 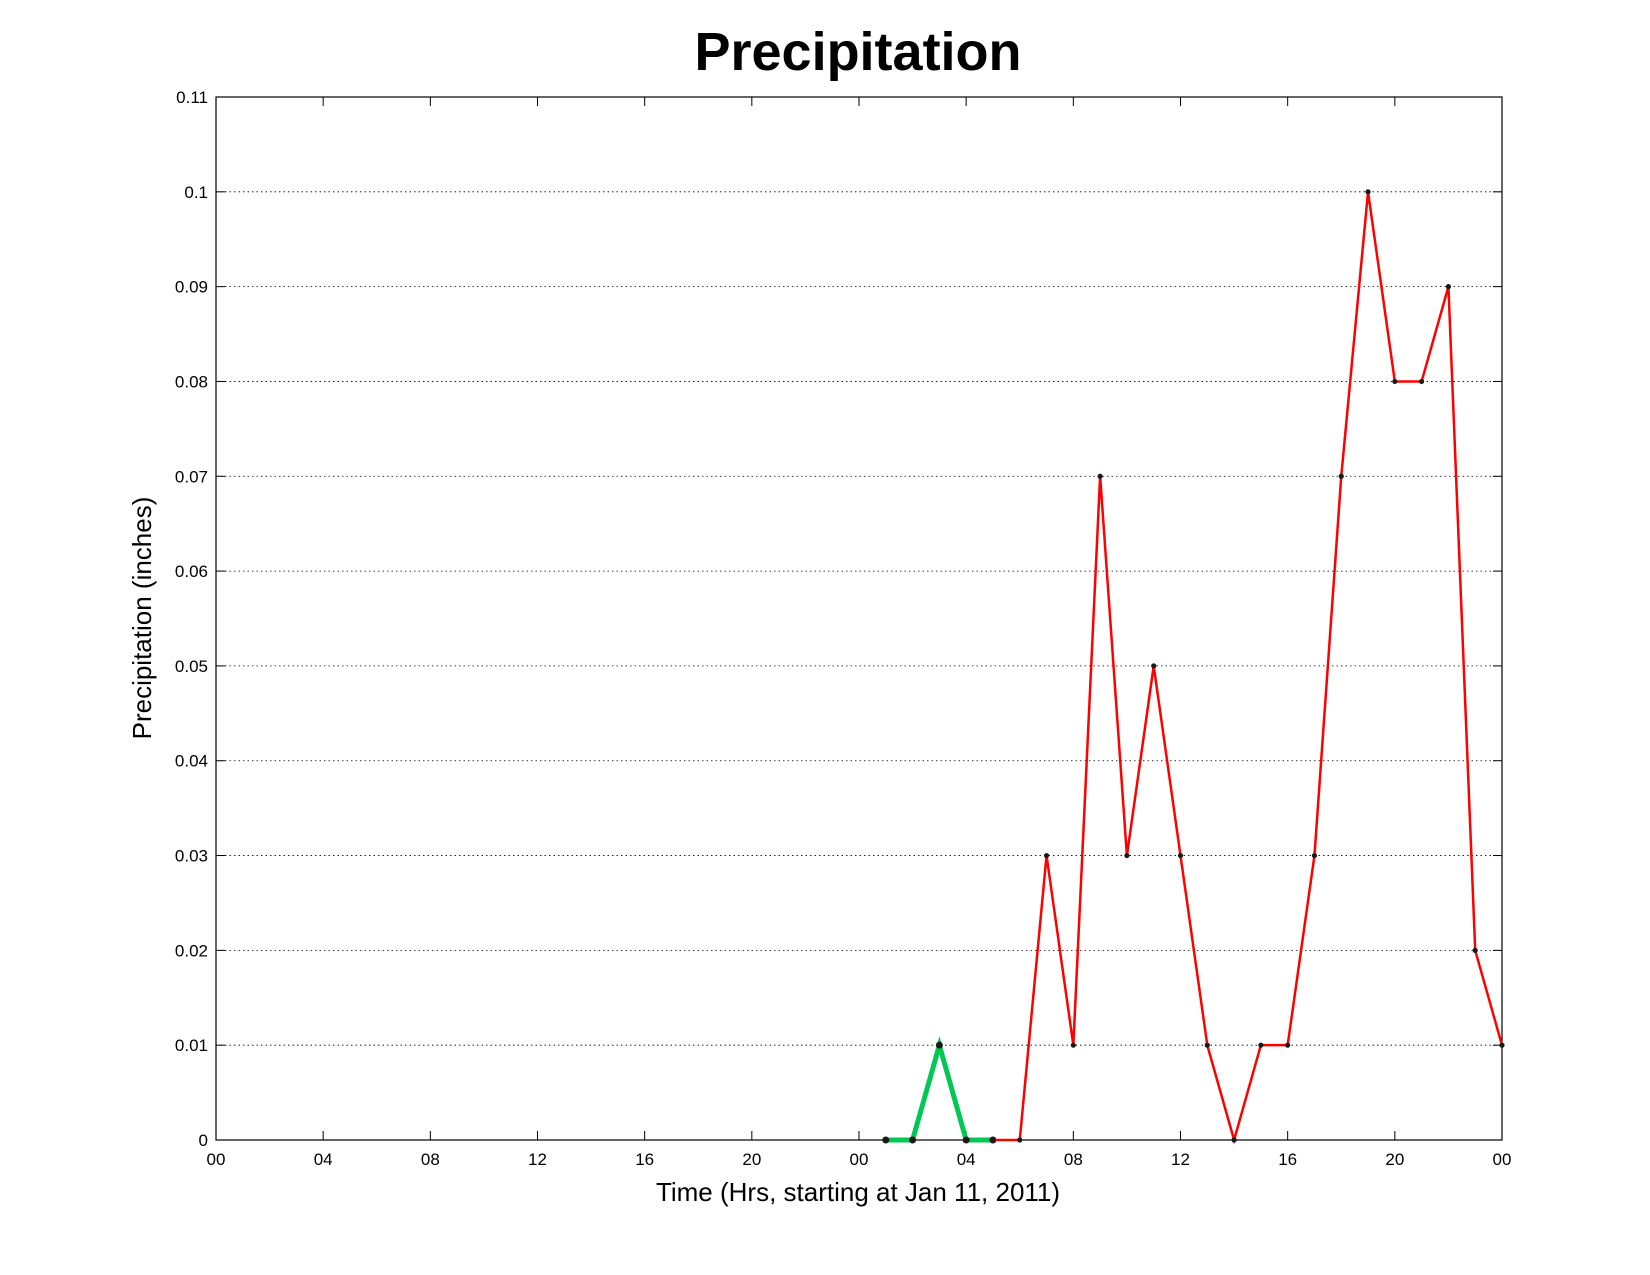 I want to click on y-tick-label: 0.06, so click(x=191, y=571).